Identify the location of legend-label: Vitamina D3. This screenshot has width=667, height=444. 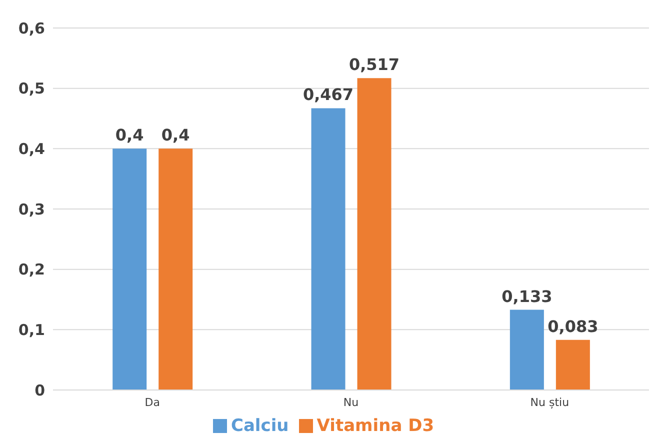
(375, 426).